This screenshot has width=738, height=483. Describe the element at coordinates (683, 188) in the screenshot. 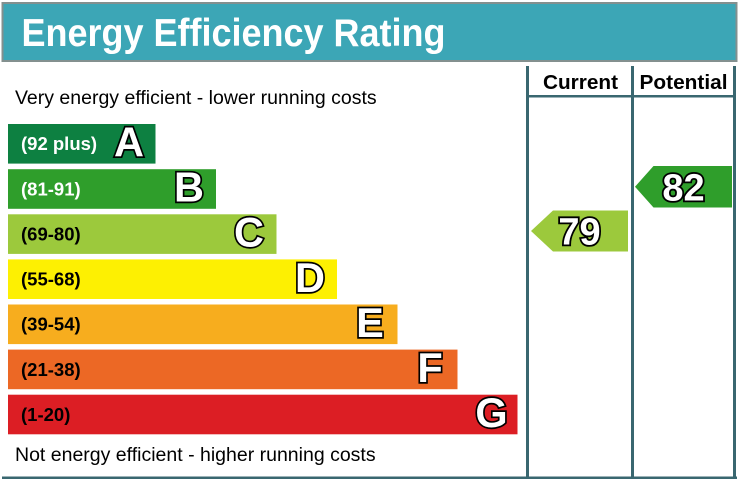

I see `svg-text: 82` at that location.